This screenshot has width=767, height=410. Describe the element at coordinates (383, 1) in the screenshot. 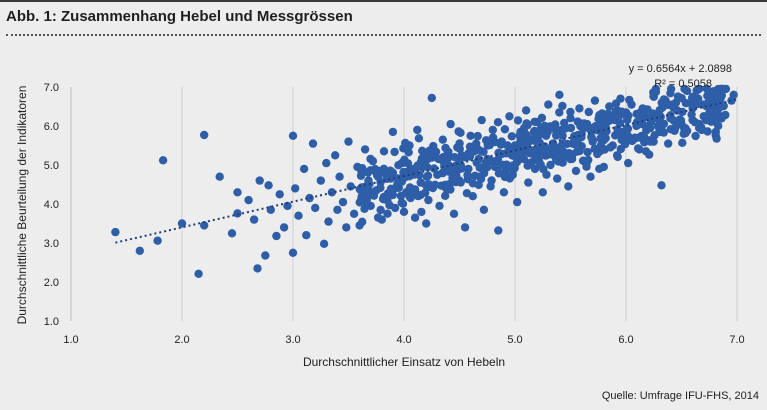

I see `top-rule` at that location.